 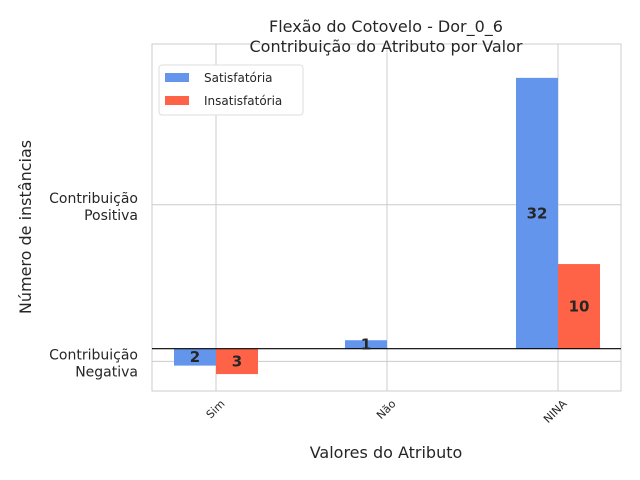 What do you see at coordinates (386, 452) in the screenshot?
I see `x-axis-title: Valores do Atributo` at bounding box center [386, 452].